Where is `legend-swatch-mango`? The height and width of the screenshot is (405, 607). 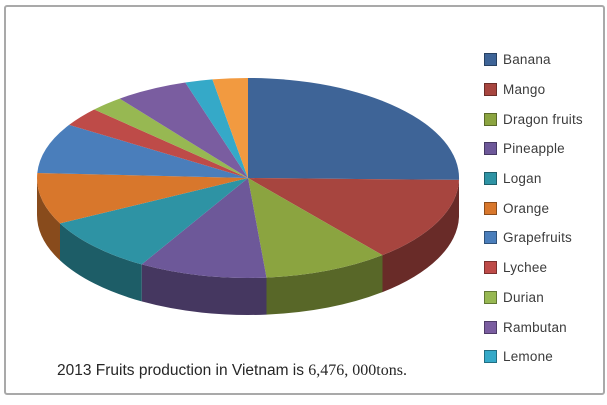 legend-swatch-mango is located at coordinates (490, 90).